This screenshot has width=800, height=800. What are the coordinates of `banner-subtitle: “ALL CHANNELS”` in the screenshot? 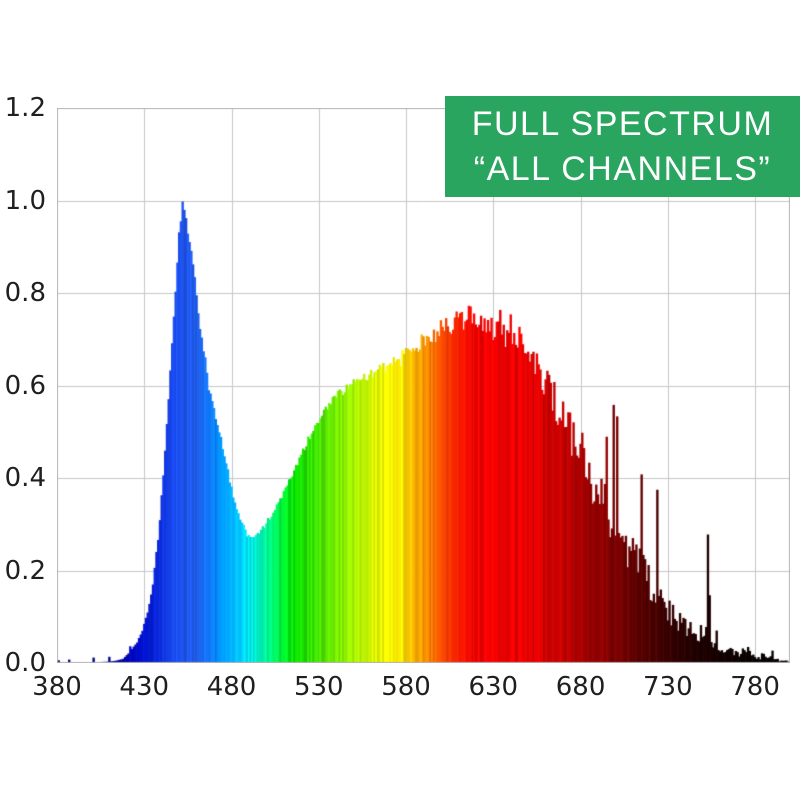 It's located at (622, 168).